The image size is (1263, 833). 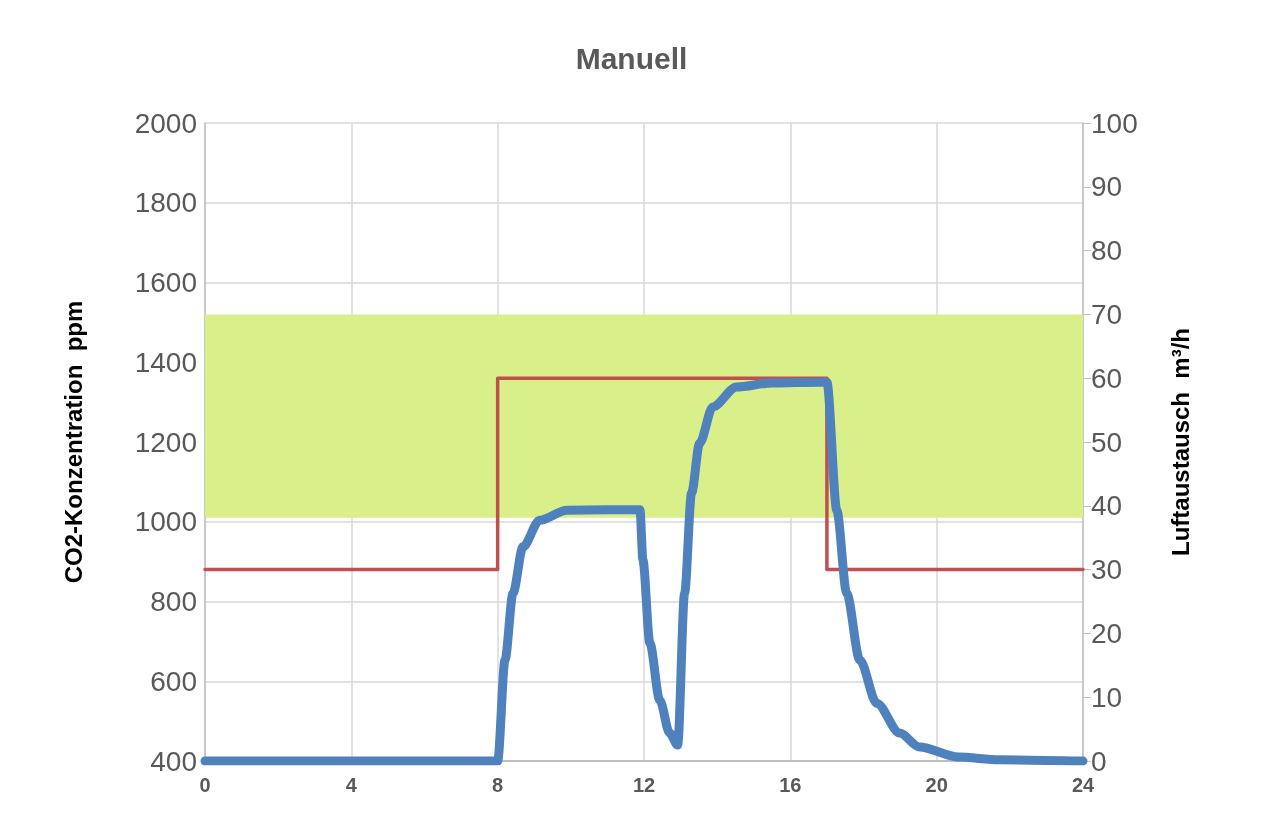 What do you see at coordinates (1107, 633) in the screenshot?
I see `y2-tick-label: 20` at bounding box center [1107, 633].